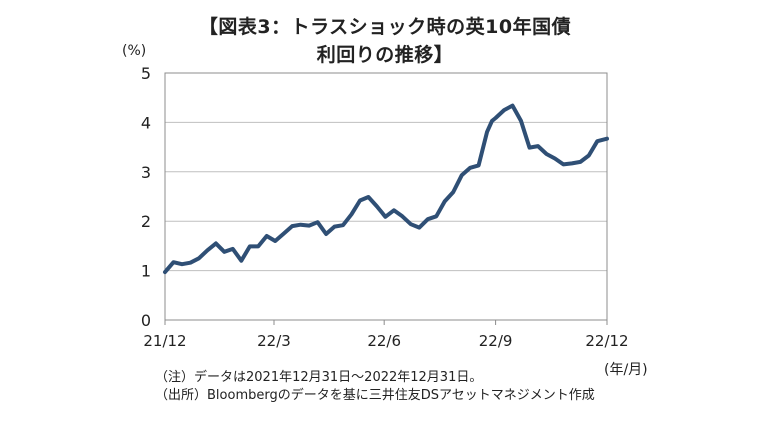 The width and height of the screenshot is (770, 433). I want to click on x-axis-ticks: 21/12 22/3 22/6 22/9 22/12, so click(386, 335).